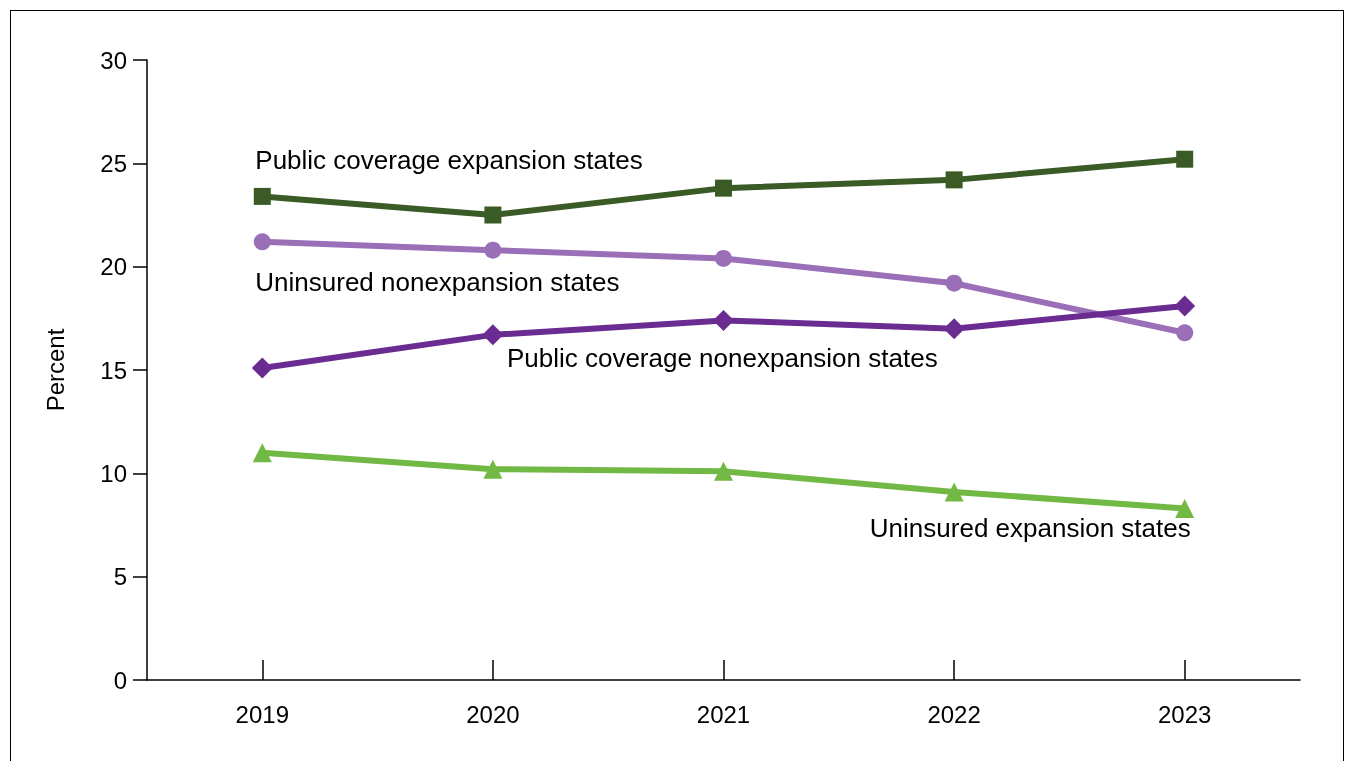 The height and width of the screenshot is (761, 1352). I want to click on series-label: Uninsured expansion states, so click(1030, 528).